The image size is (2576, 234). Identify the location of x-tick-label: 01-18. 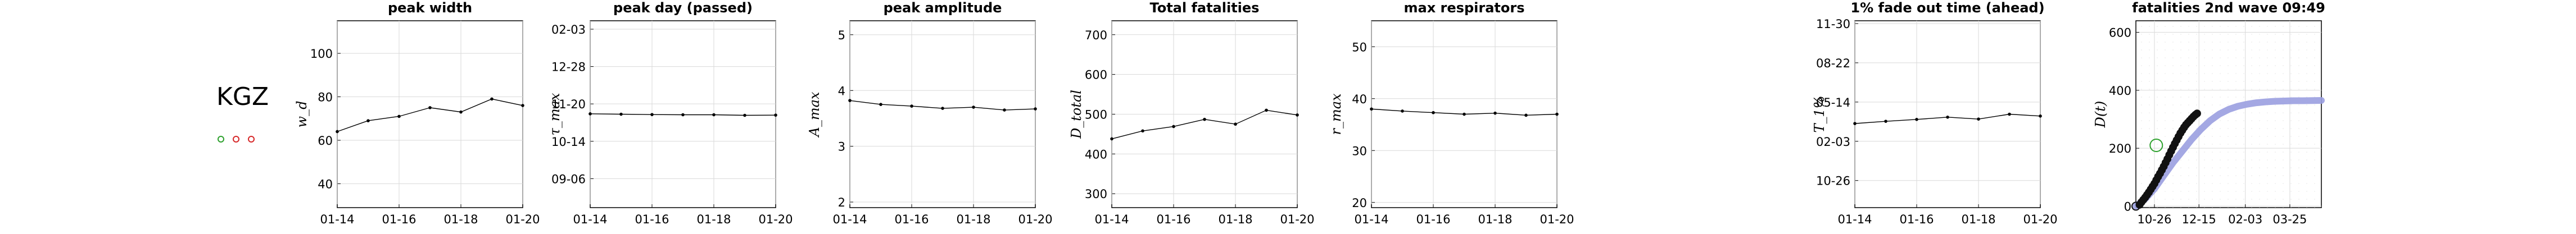
(713, 219).